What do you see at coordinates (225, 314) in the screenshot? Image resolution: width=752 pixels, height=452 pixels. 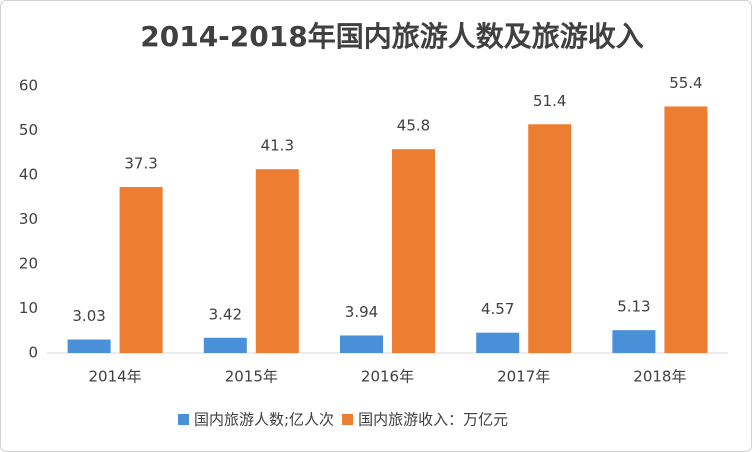 I see `data-label: 3.42` at bounding box center [225, 314].